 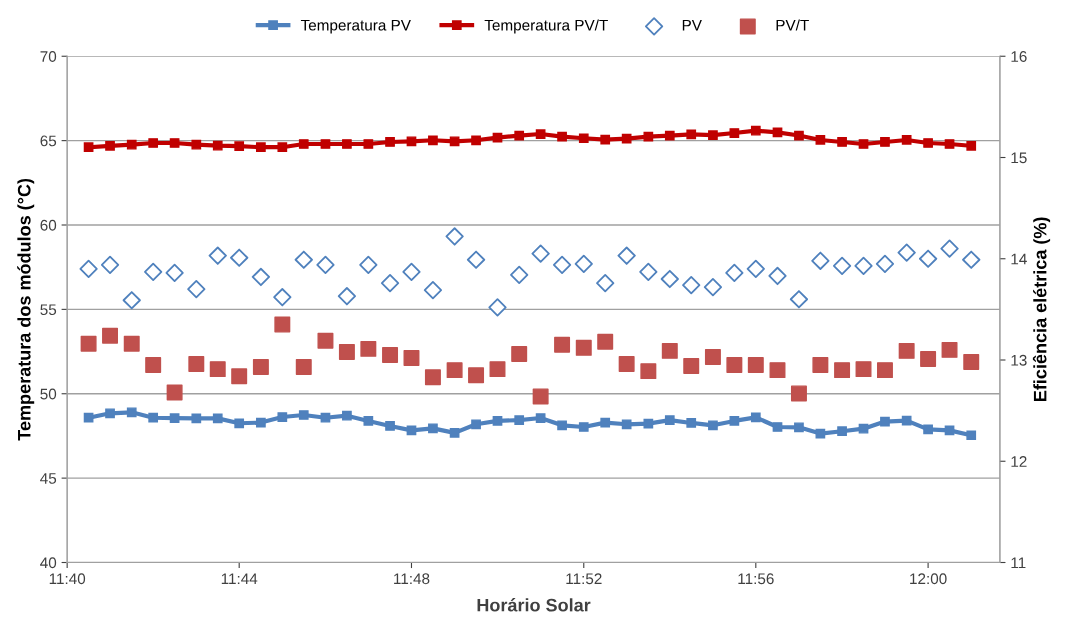 I want to click on x-tick-label: 11:44, so click(x=239, y=578).